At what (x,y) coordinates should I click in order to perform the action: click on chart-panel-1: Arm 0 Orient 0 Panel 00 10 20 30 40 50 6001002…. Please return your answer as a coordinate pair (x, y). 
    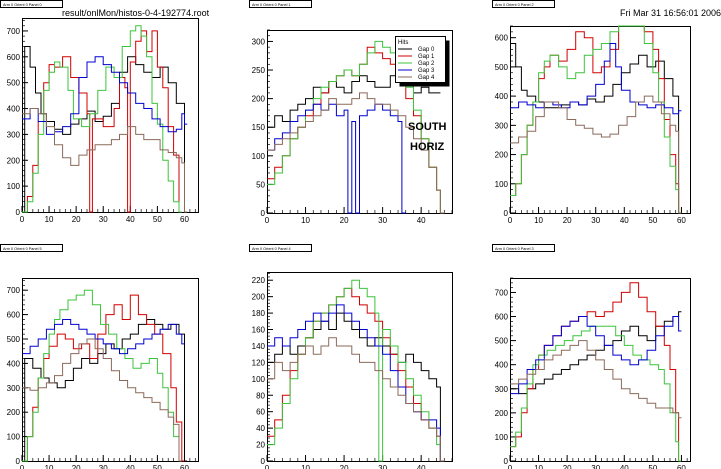
    Looking at the image, I should click on (99, 112).